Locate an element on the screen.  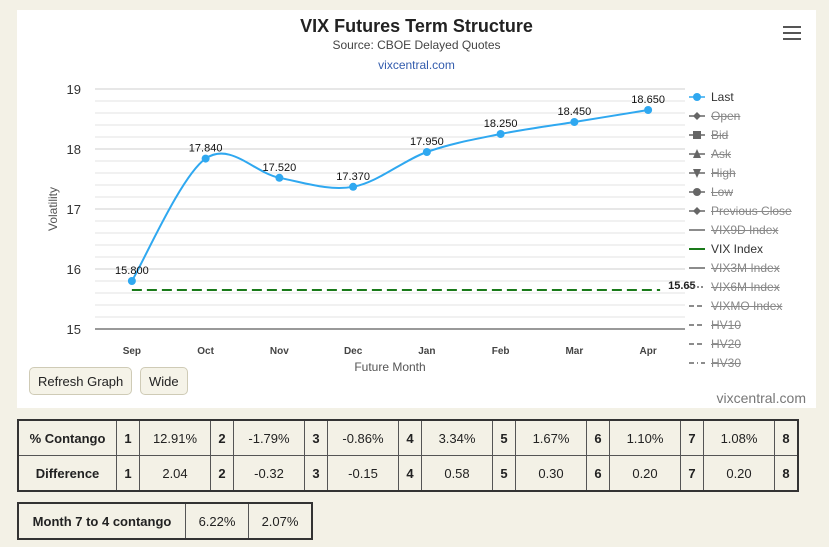
x-tick-label: Sep is located at coordinates (132, 351).